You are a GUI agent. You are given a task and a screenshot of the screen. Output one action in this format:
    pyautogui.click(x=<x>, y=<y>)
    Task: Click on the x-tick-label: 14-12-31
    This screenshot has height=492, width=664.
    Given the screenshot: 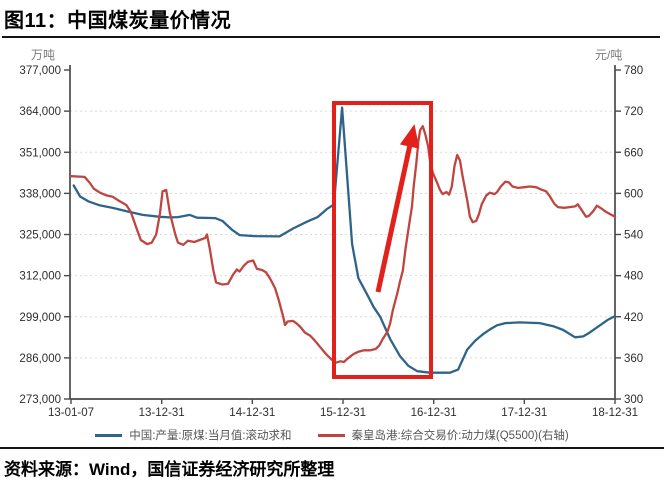 What is the action you would take?
    pyautogui.click(x=252, y=413)
    